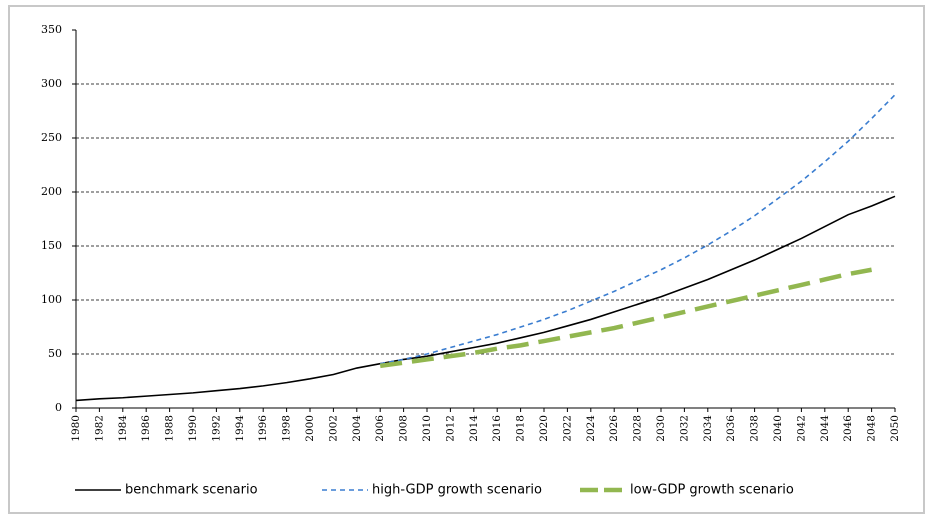 The width and height of the screenshot is (931, 517). What do you see at coordinates (825, 428) in the screenshot?
I see `x-tick-label: 2044` at bounding box center [825, 428].